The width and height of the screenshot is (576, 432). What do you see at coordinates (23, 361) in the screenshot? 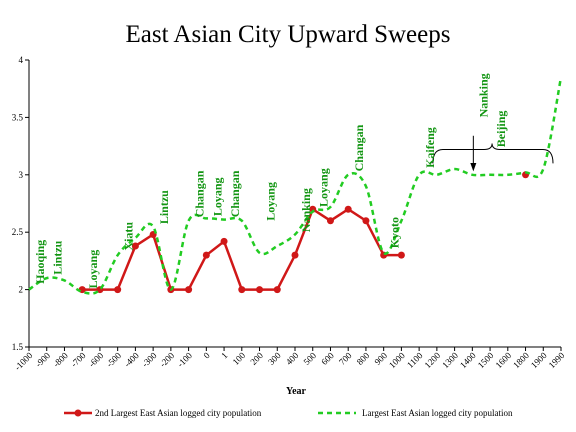
I see `x-tick-label: -1000` at bounding box center [23, 361].